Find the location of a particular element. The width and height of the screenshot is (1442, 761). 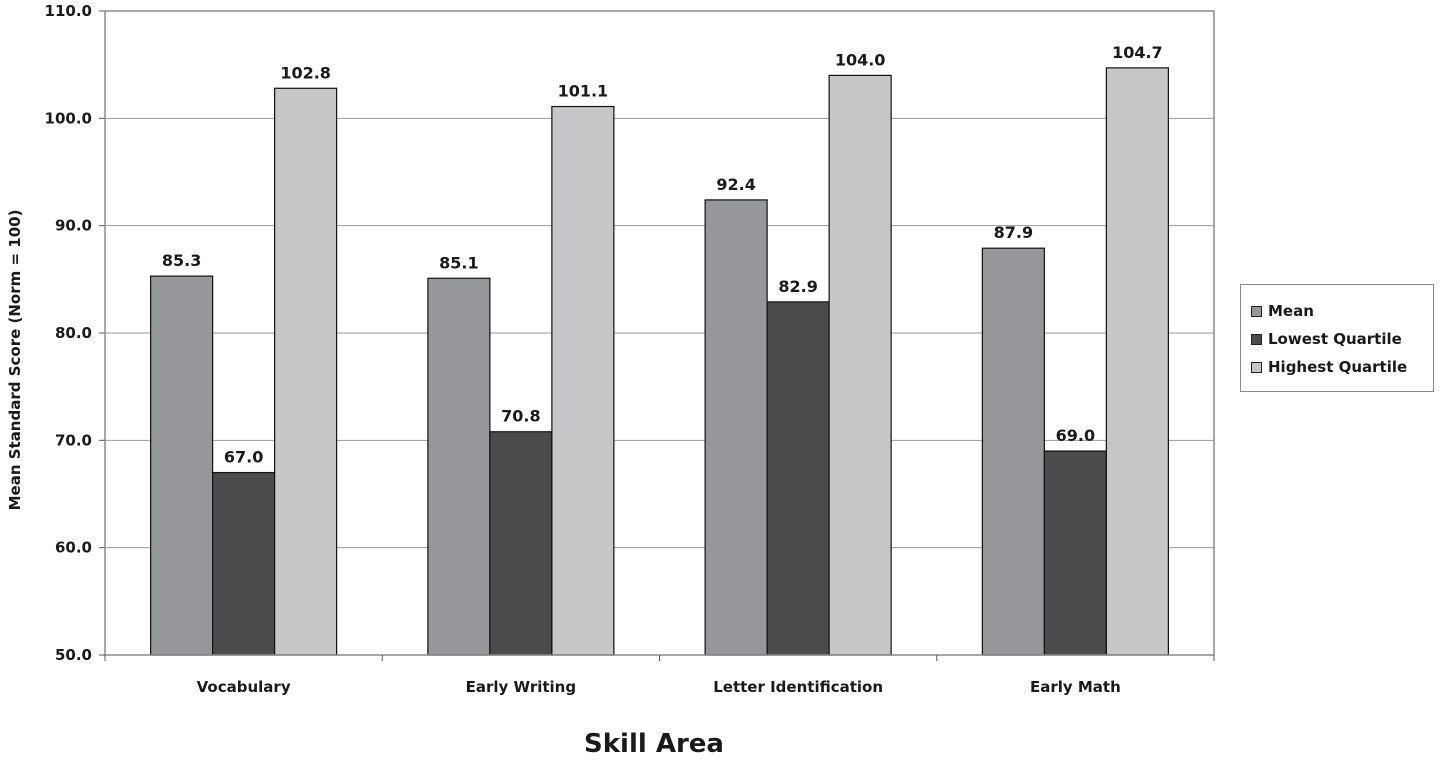

data-label: 104.0 is located at coordinates (860, 59).